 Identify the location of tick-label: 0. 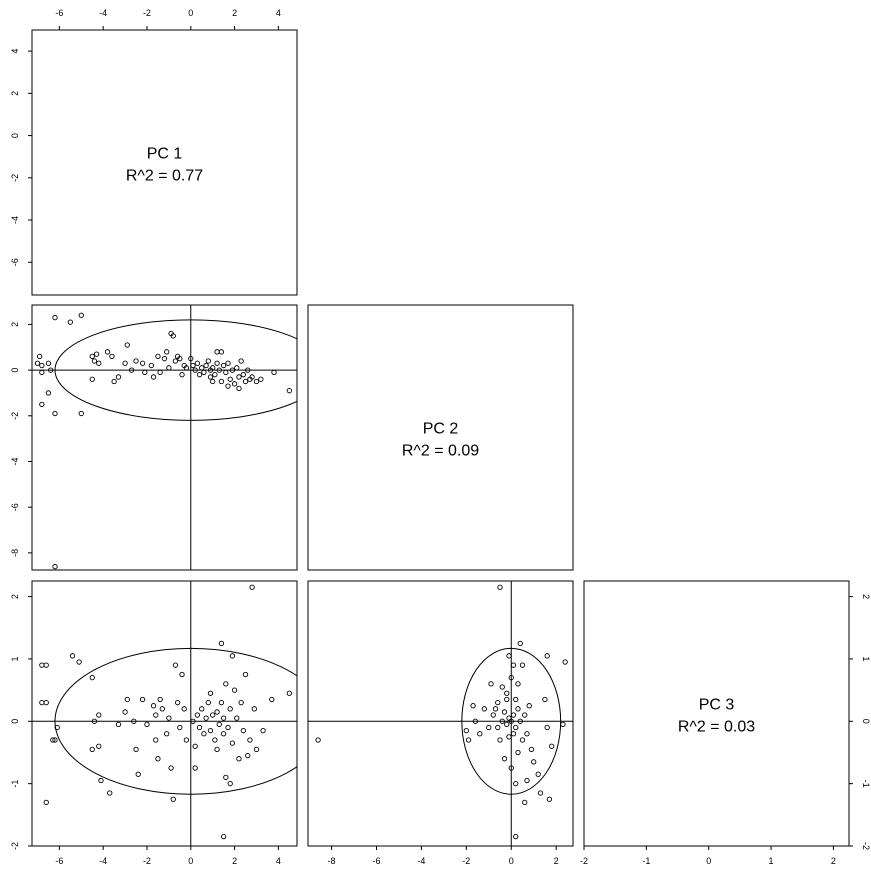
(15, 721).